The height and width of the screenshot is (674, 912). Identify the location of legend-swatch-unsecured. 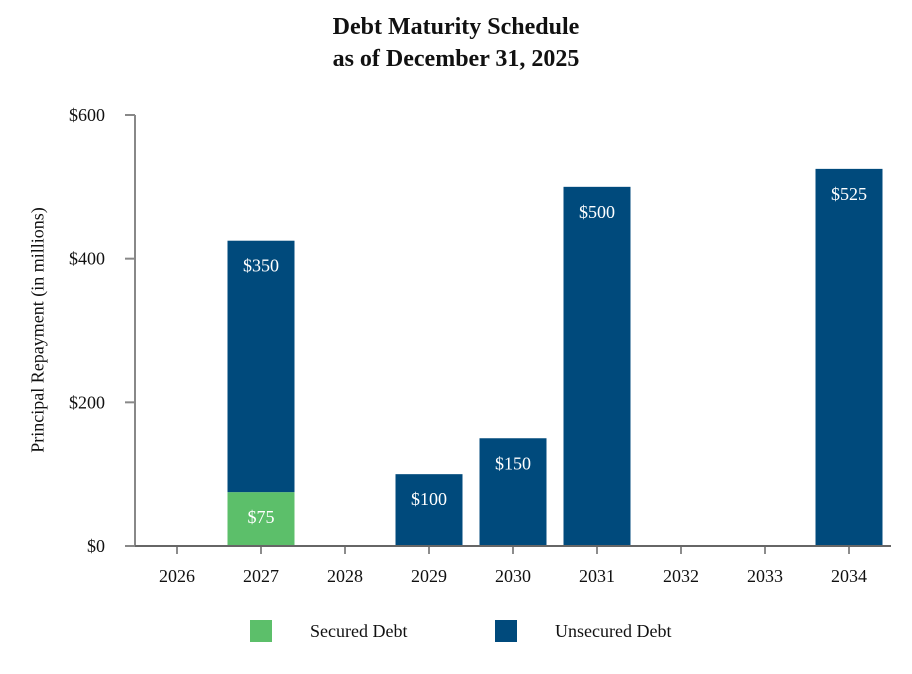
(506, 631).